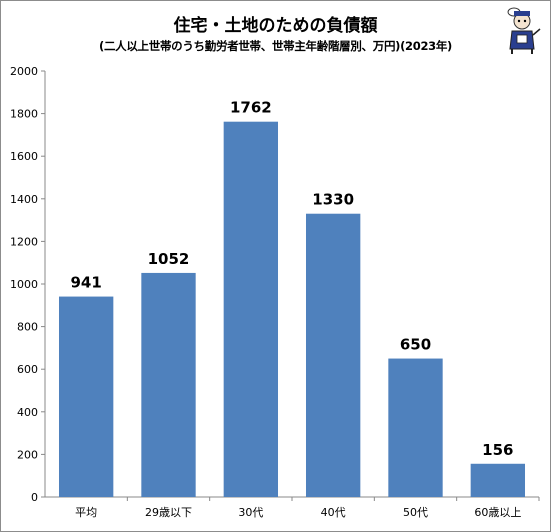  What do you see at coordinates (275, 46) in the screenshot?
I see `chart-subtitle: (二人以上世帯のうち勤労者世帯、世帯主年齢階層別、万円)(2023年)` at bounding box center [275, 46].